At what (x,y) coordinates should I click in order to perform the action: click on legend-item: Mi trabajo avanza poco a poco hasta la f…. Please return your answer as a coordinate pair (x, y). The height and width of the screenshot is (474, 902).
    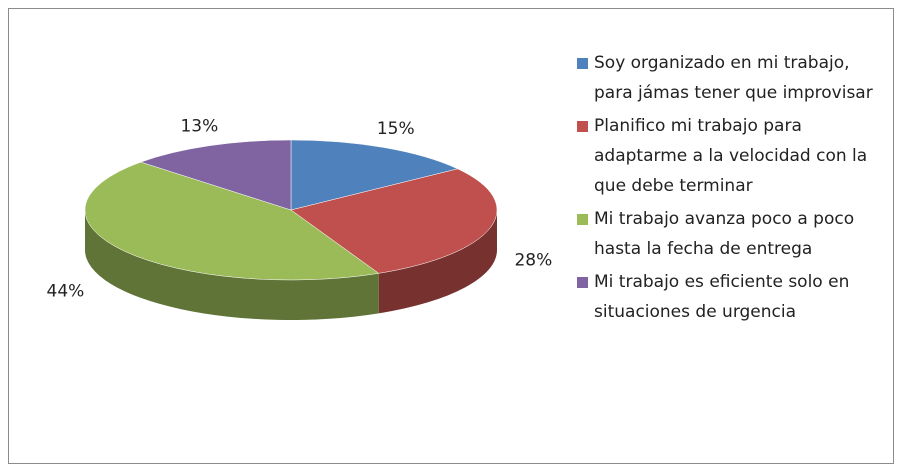
    Looking at the image, I should click on (731, 234).